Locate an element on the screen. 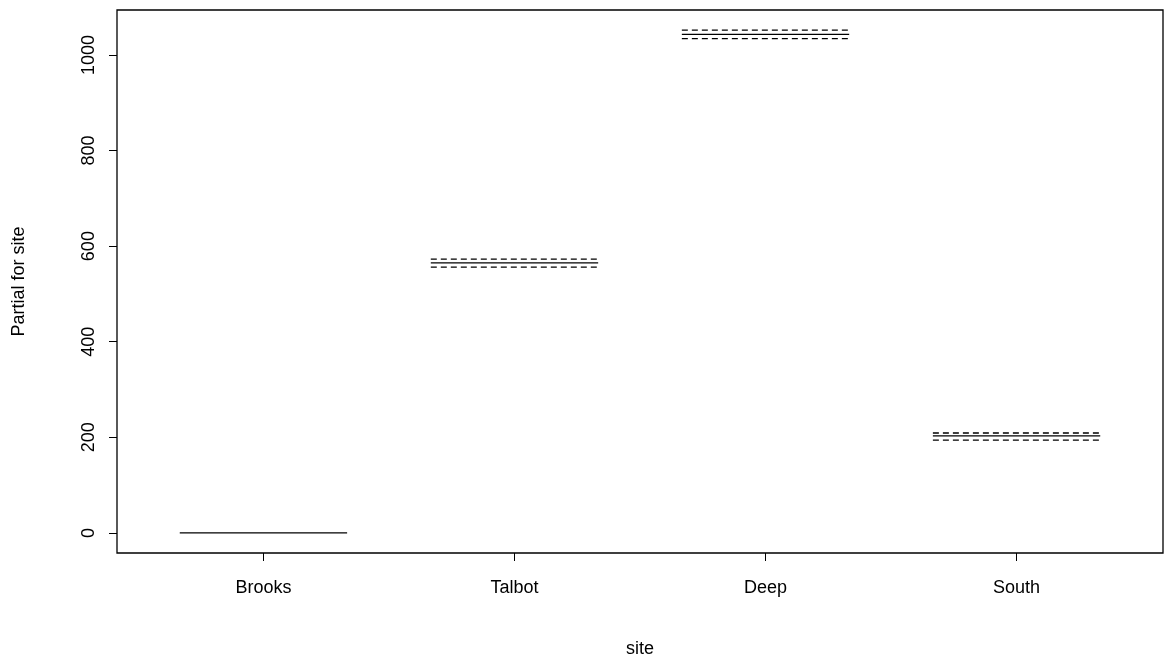  y-tick-label: 1000 is located at coordinates (88, 54).